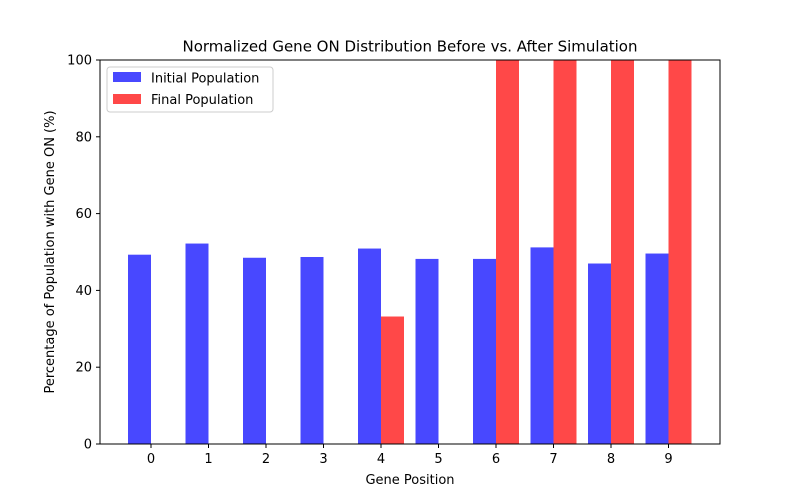  What do you see at coordinates (83, 137) in the screenshot?
I see `y-tick-label: 80` at bounding box center [83, 137].